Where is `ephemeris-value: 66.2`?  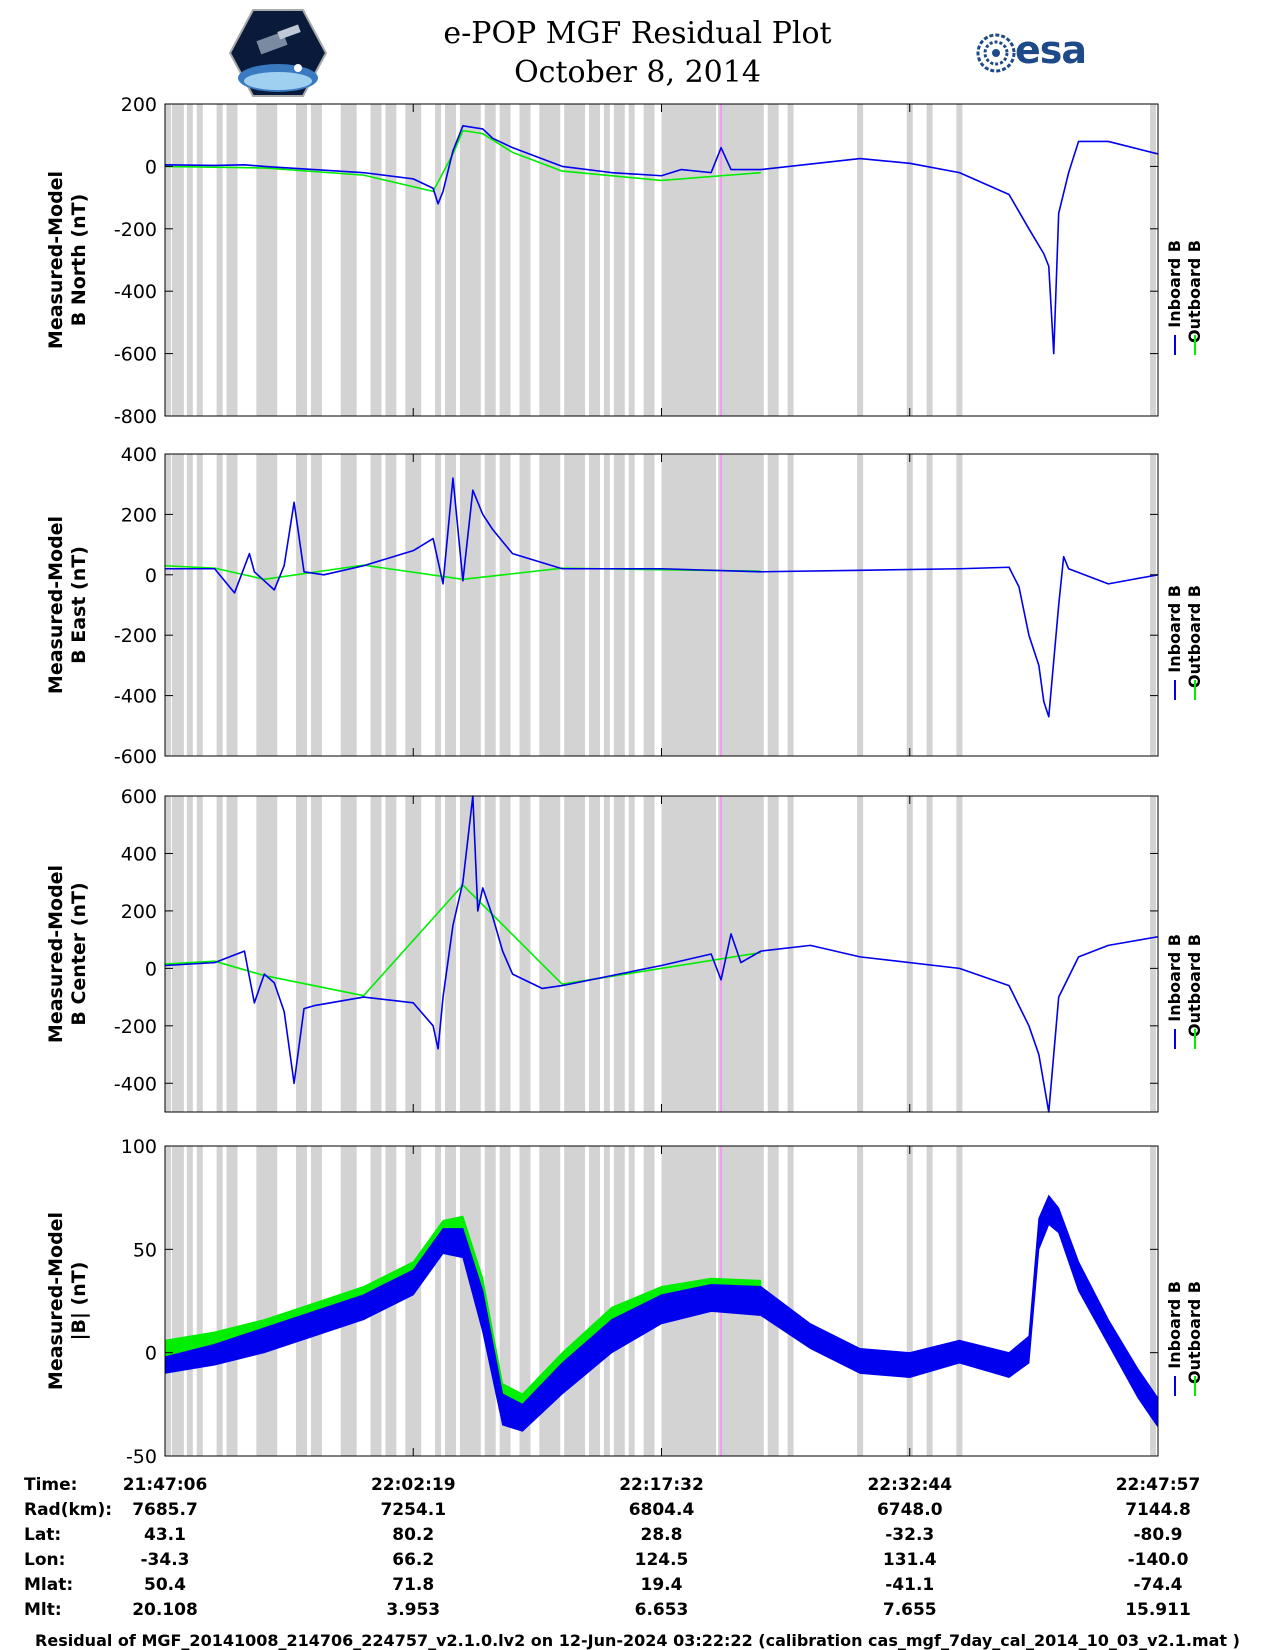
ephemeris-value: 66.2 is located at coordinates (413, 1560).